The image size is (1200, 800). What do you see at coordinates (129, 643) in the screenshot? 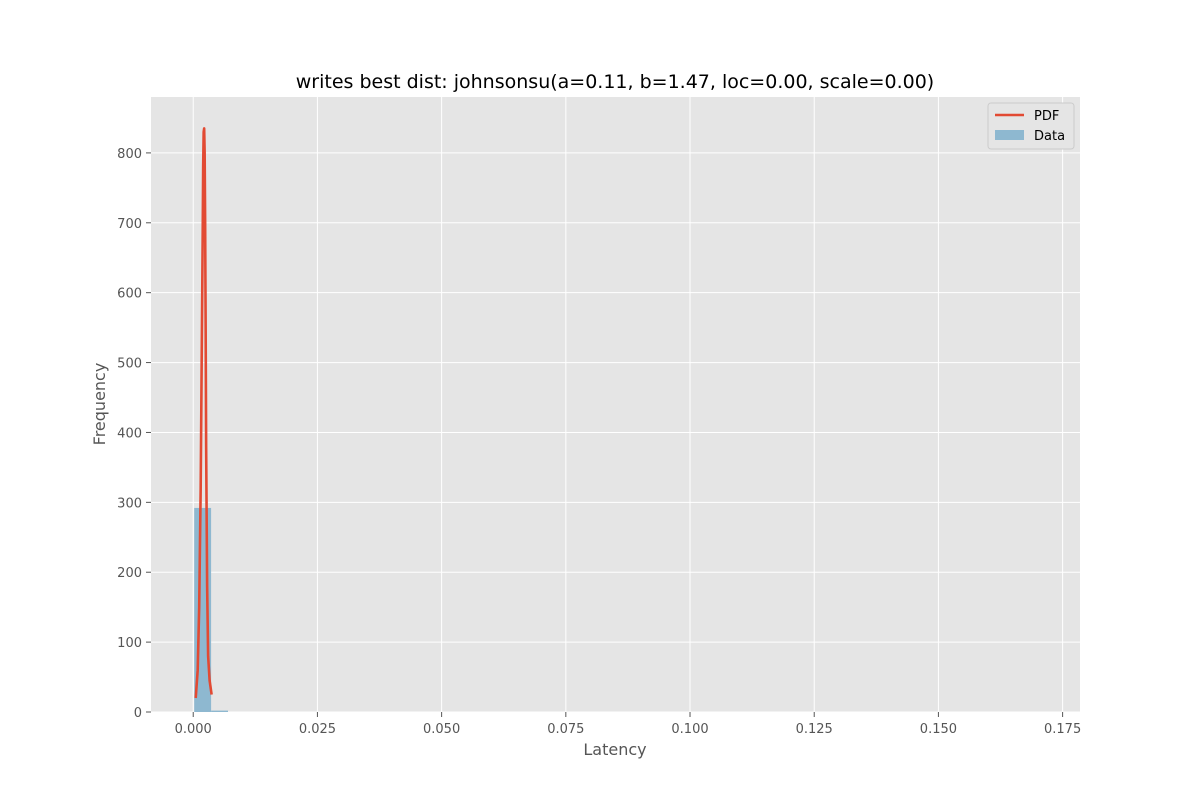
I see `y-tick-label: 100` at bounding box center [129, 643].